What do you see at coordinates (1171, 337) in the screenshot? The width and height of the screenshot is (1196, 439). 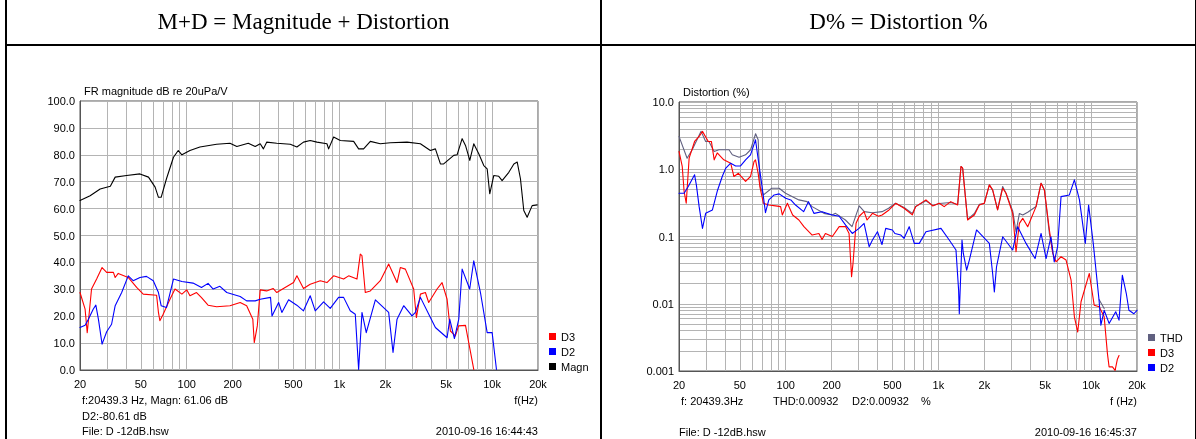 I see `legend-label: THD` at bounding box center [1171, 337].